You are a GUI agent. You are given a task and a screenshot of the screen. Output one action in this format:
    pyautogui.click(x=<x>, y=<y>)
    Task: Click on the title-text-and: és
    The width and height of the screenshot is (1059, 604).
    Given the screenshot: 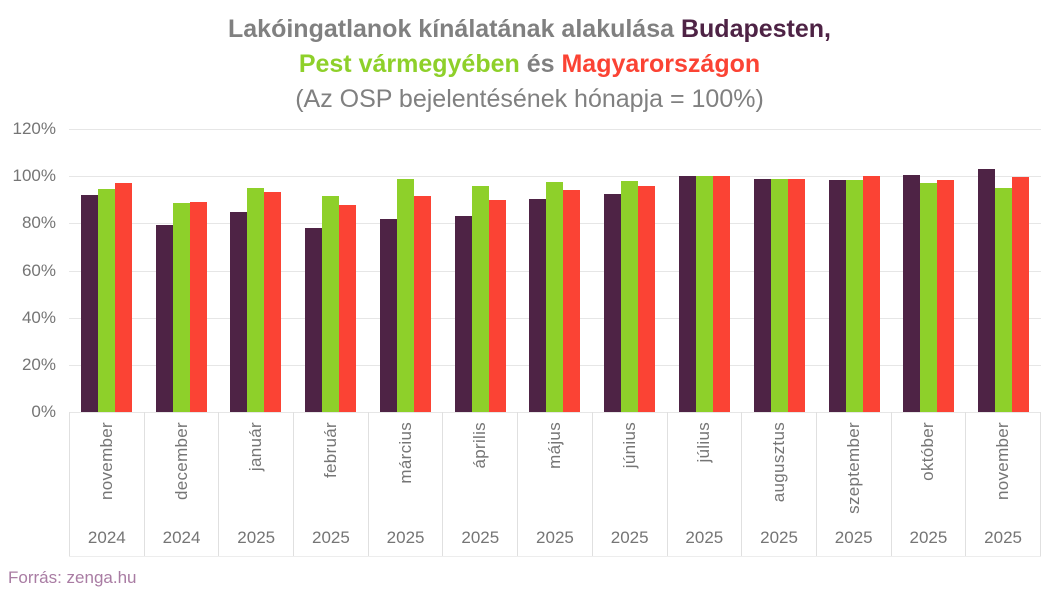 What is the action you would take?
    pyautogui.click(x=540, y=64)
    